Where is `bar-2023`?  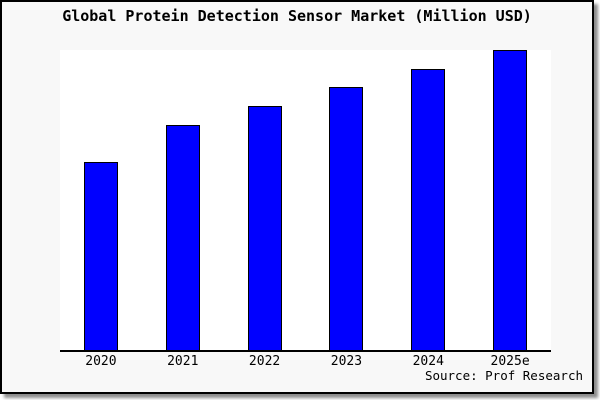
bar-2023 is located at coordinates (346, 218).